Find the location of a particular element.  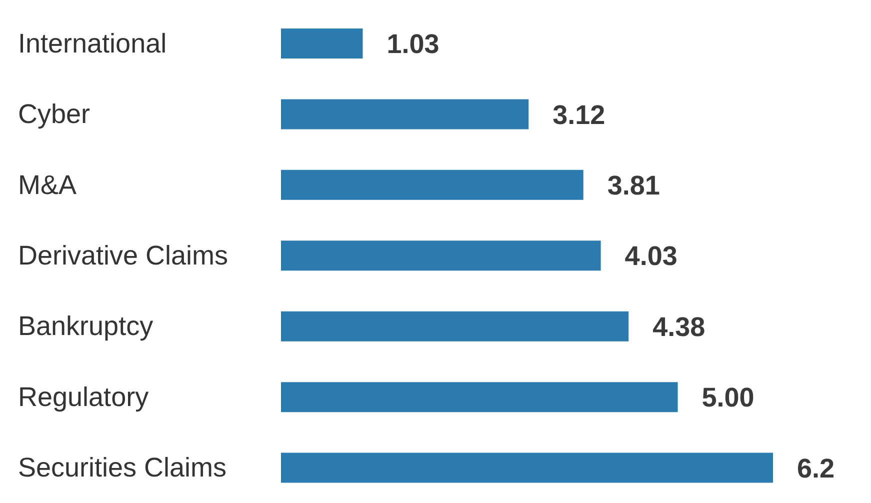

data-label: 4.03 is located at coordinates (651, 256).